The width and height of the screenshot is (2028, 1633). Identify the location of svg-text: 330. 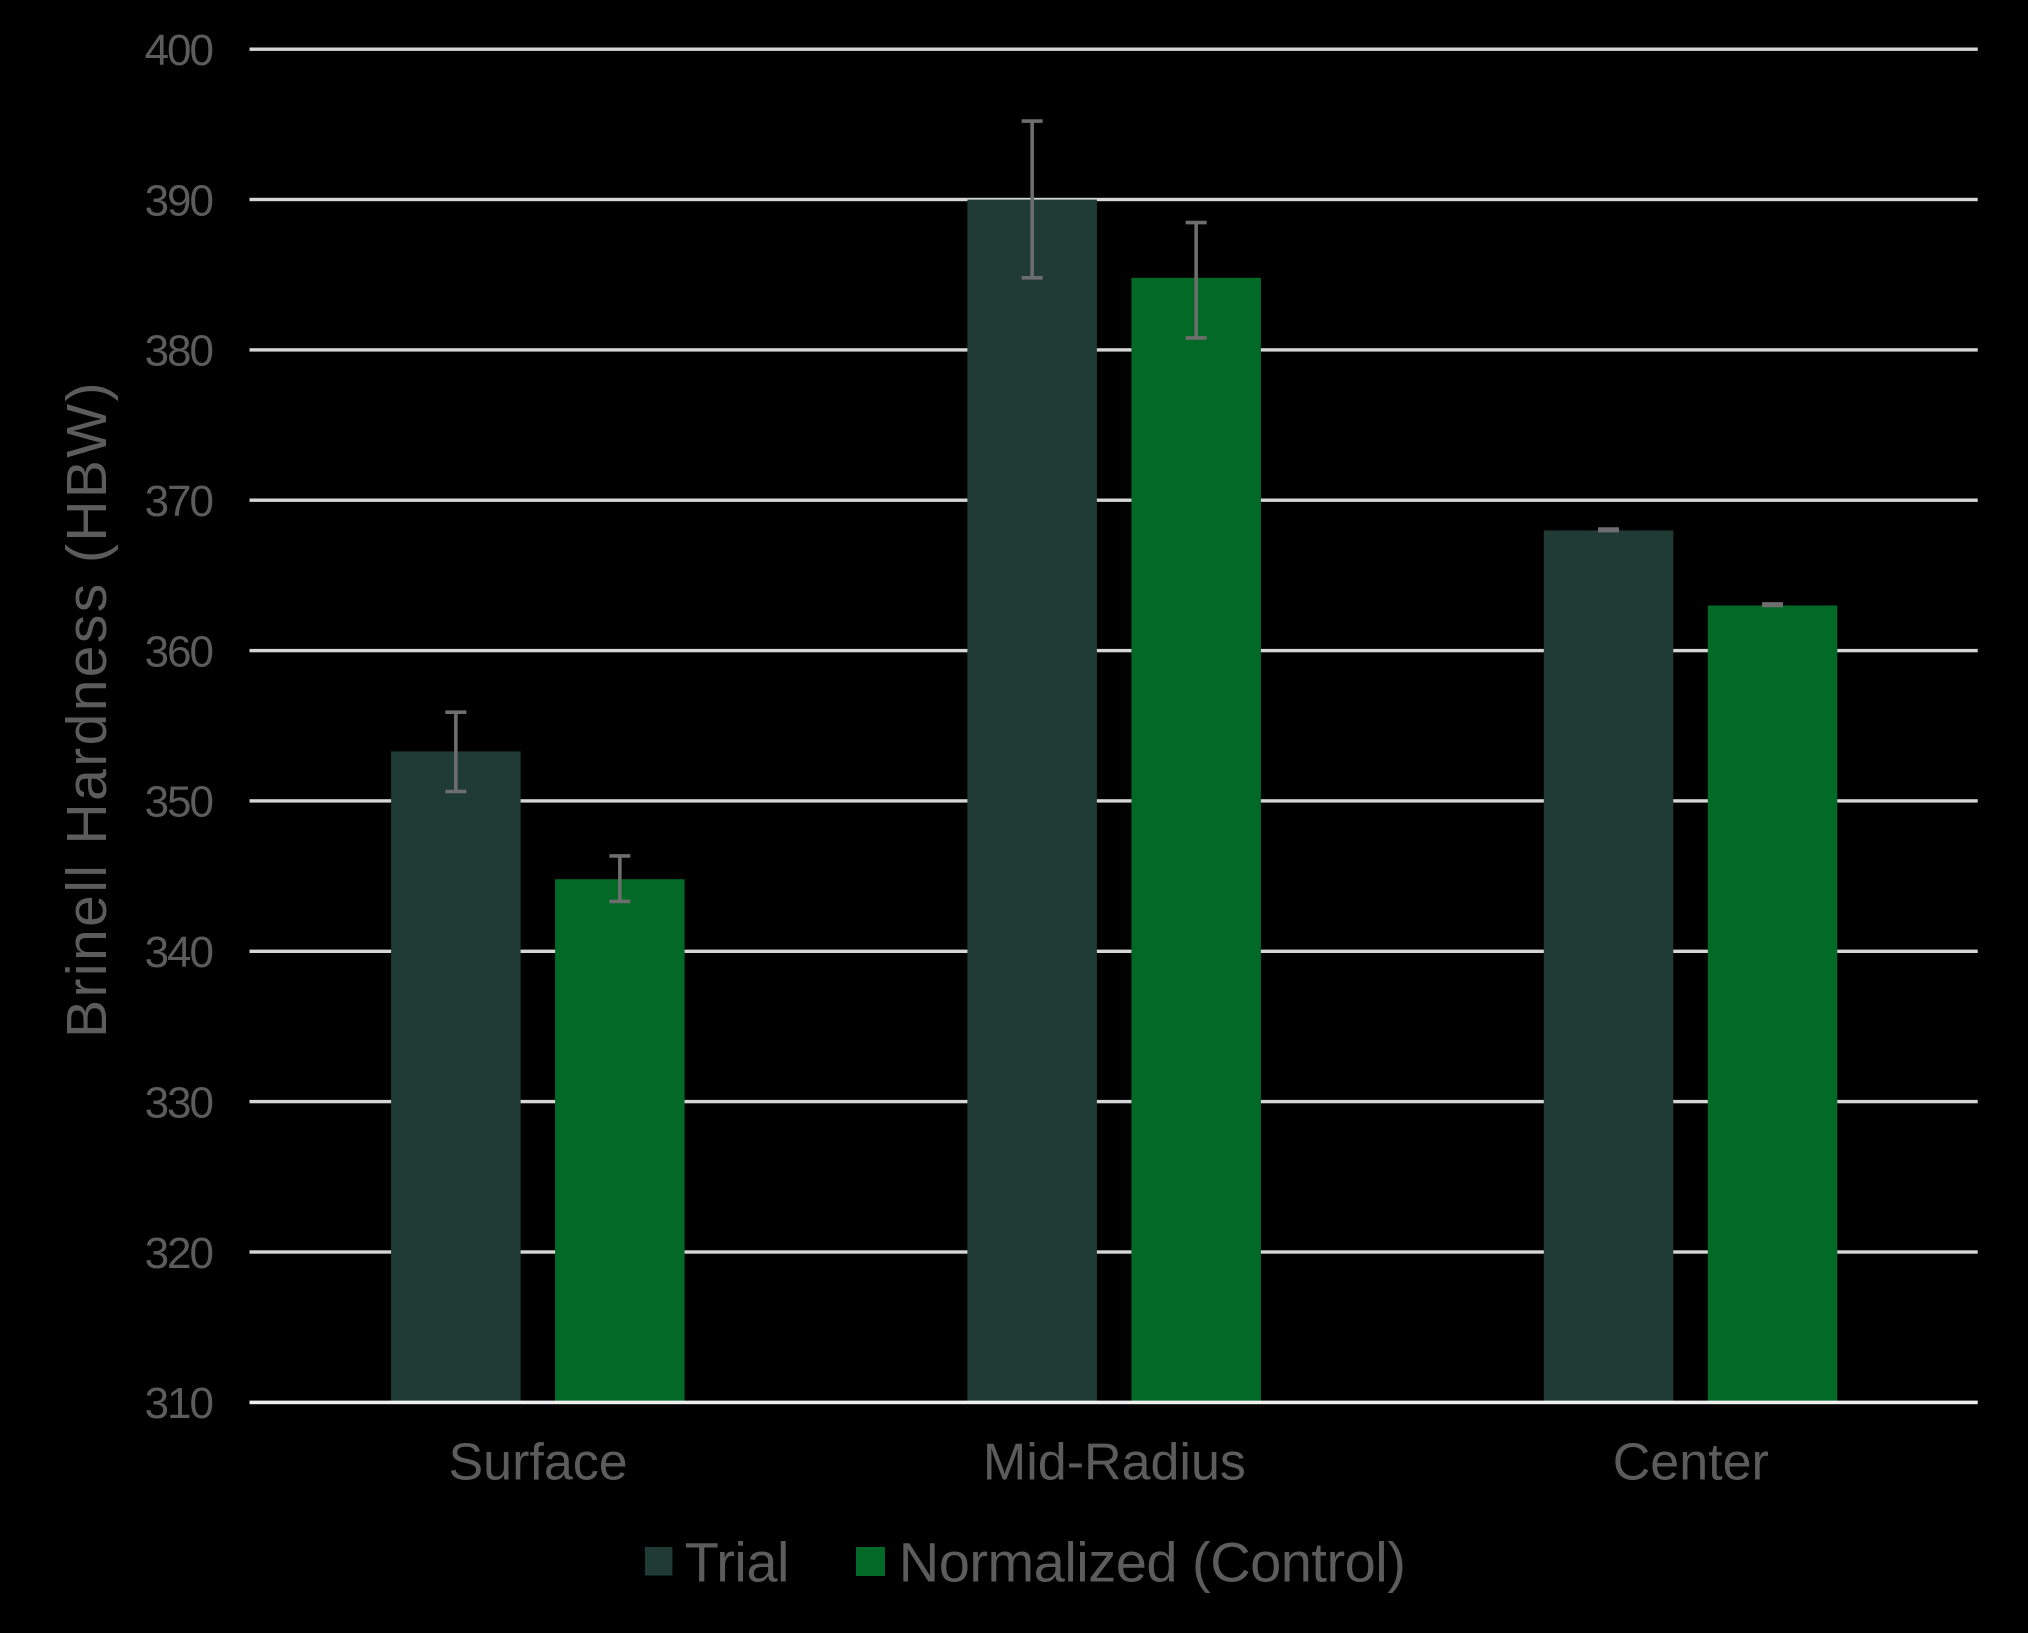
(179, 1102).